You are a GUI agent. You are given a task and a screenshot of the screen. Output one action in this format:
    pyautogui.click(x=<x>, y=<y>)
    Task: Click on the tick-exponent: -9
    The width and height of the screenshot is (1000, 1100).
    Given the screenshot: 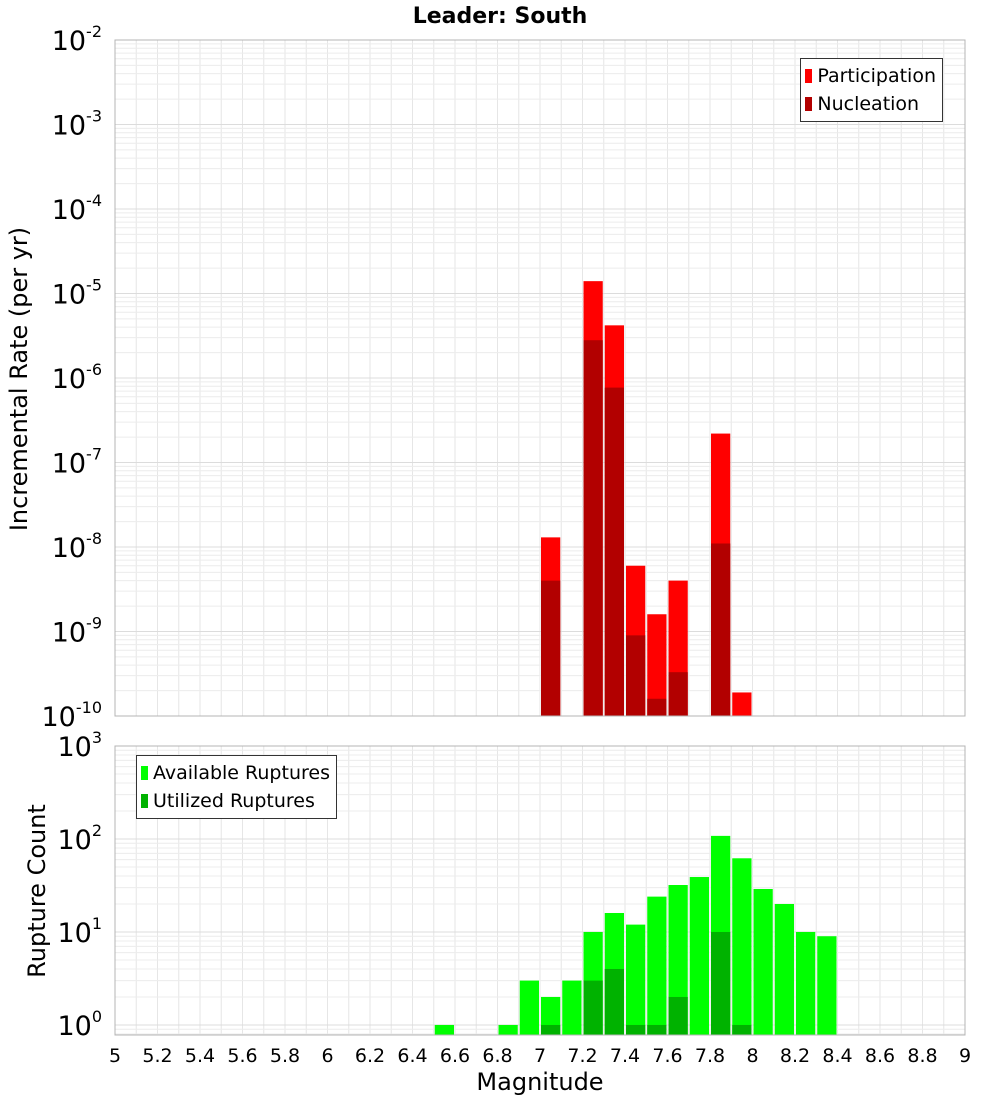 What is the action you would take?
    pyautogui.click(x=94, y=623)
    